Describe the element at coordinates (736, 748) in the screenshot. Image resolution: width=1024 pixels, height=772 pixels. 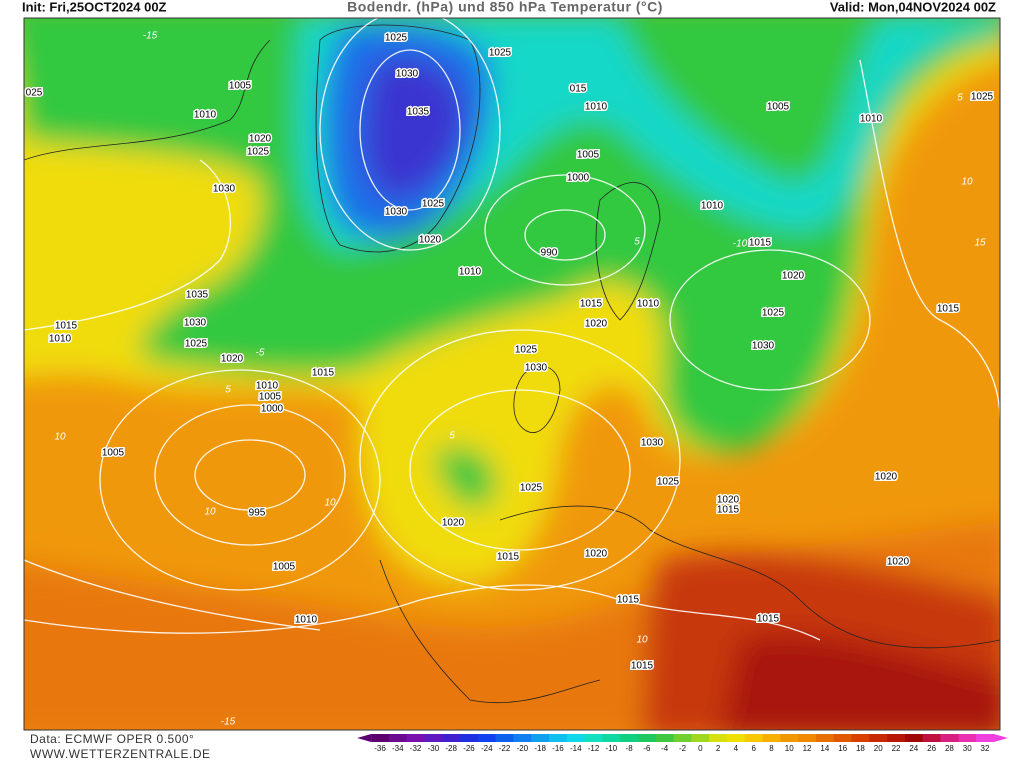
I see `colorbar-tick-label: 4` at that location.